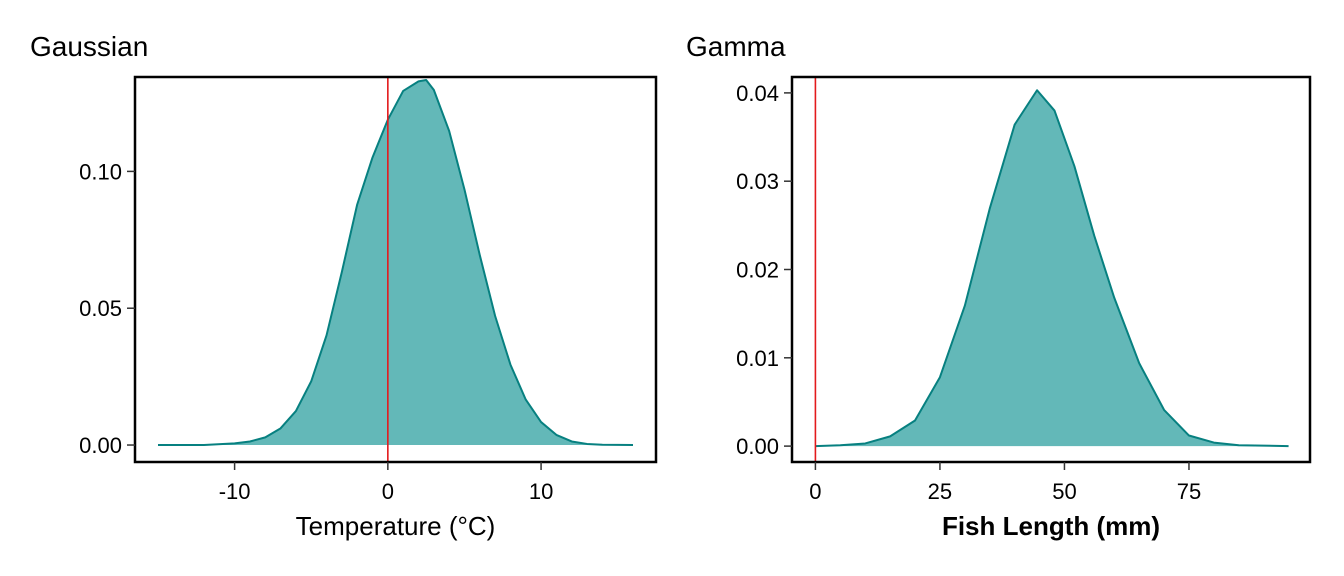  I want to click on gaussian-title: Gaussian, so click(89, 46).